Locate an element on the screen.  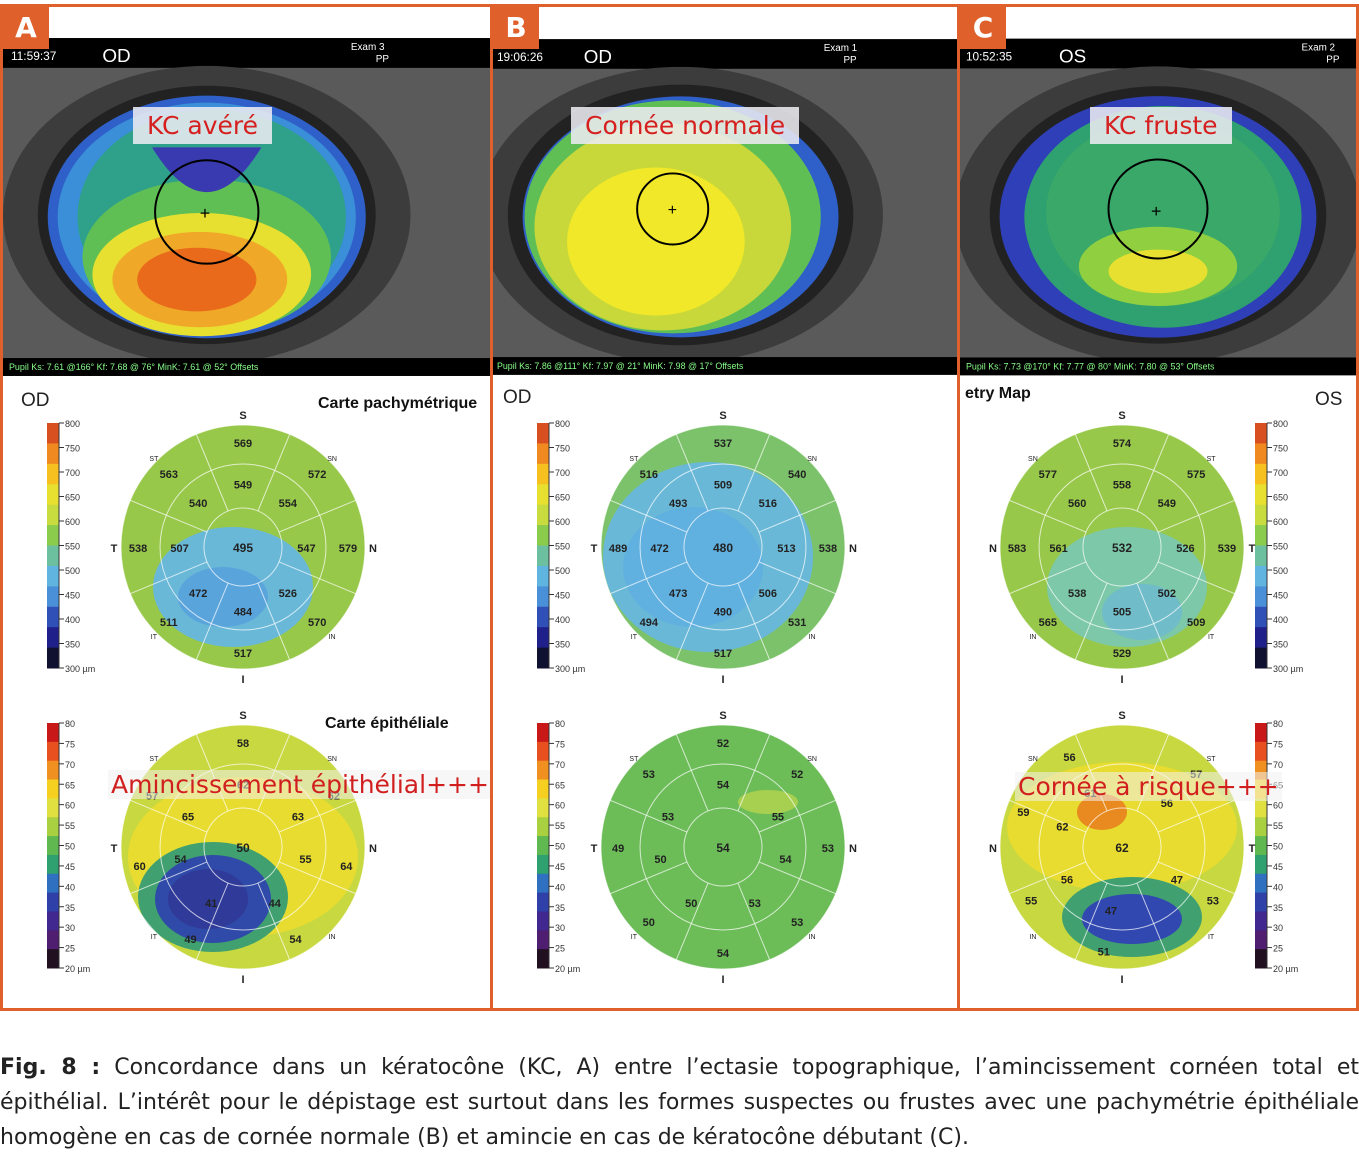
inner-value: 55 is located at coordinates (305, 860).